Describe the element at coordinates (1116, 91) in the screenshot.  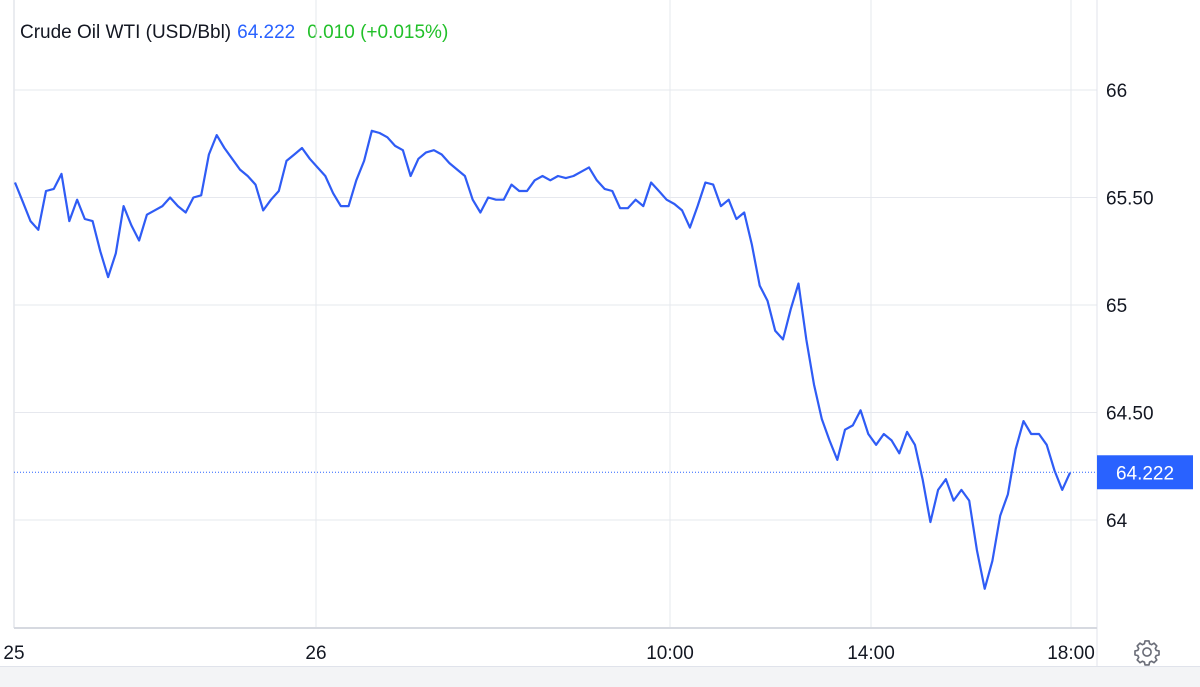
I see `y-tick-label: 66` at that location.